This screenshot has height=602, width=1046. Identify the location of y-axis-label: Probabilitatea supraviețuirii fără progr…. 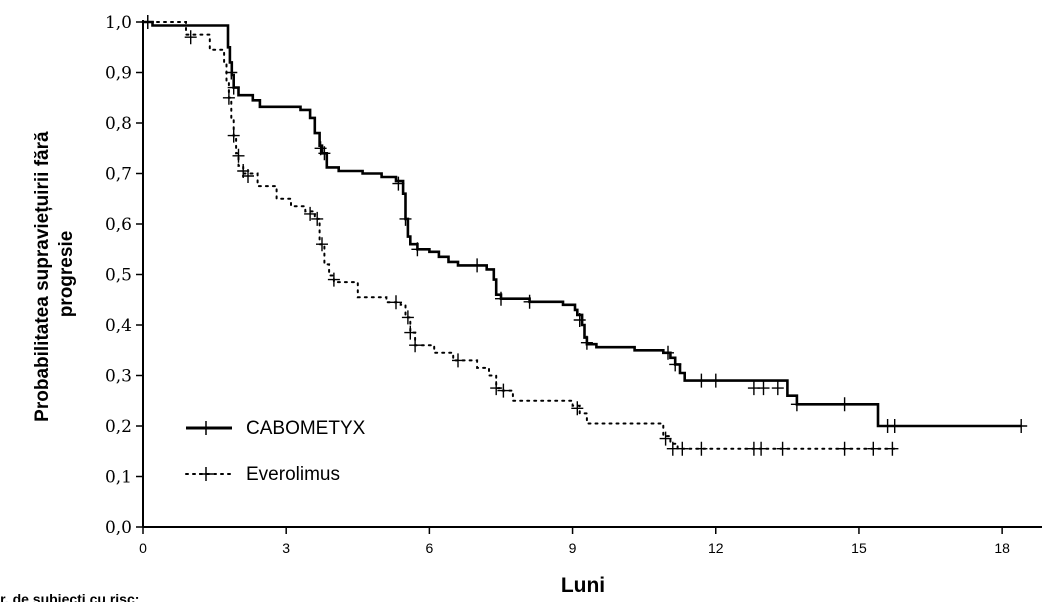
(54, 274).